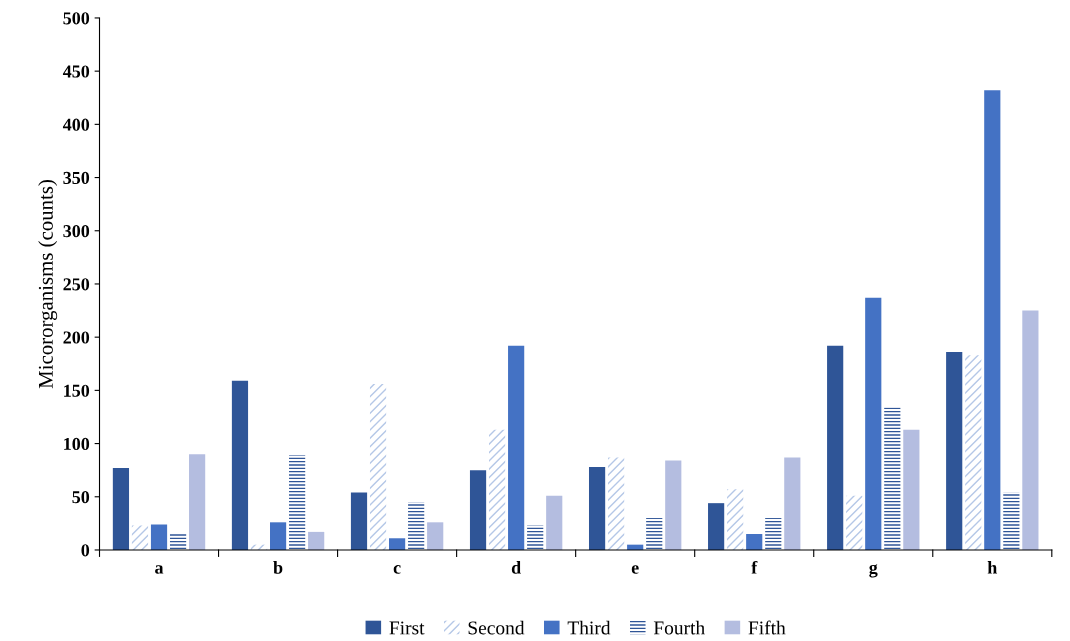  I want to click on y-tick-label: 250, so click(76, 284).